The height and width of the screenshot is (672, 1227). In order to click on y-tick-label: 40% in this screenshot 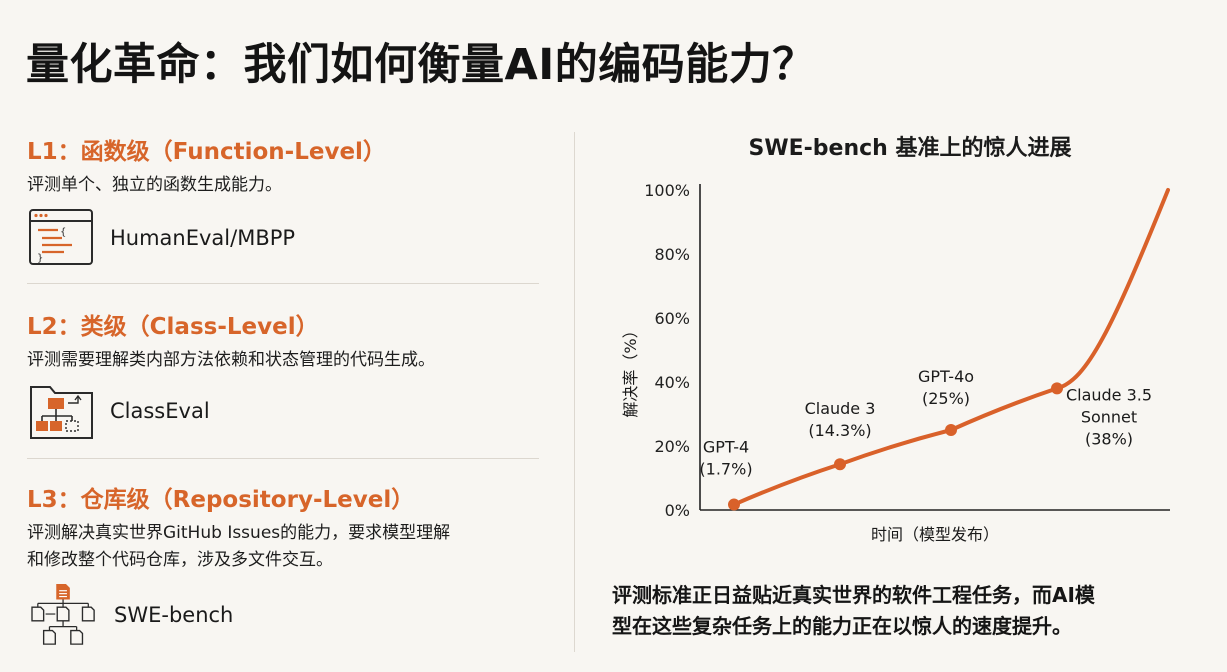, I will do `click(672, 382)`.